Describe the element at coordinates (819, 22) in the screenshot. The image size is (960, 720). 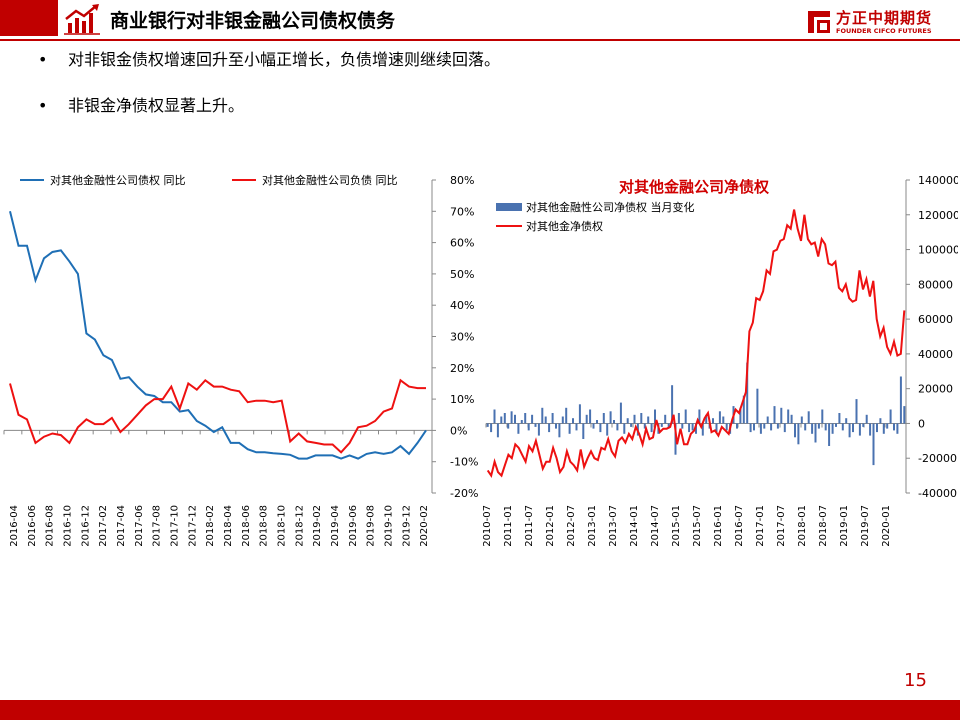
I see `company-logo-icon` at that location.